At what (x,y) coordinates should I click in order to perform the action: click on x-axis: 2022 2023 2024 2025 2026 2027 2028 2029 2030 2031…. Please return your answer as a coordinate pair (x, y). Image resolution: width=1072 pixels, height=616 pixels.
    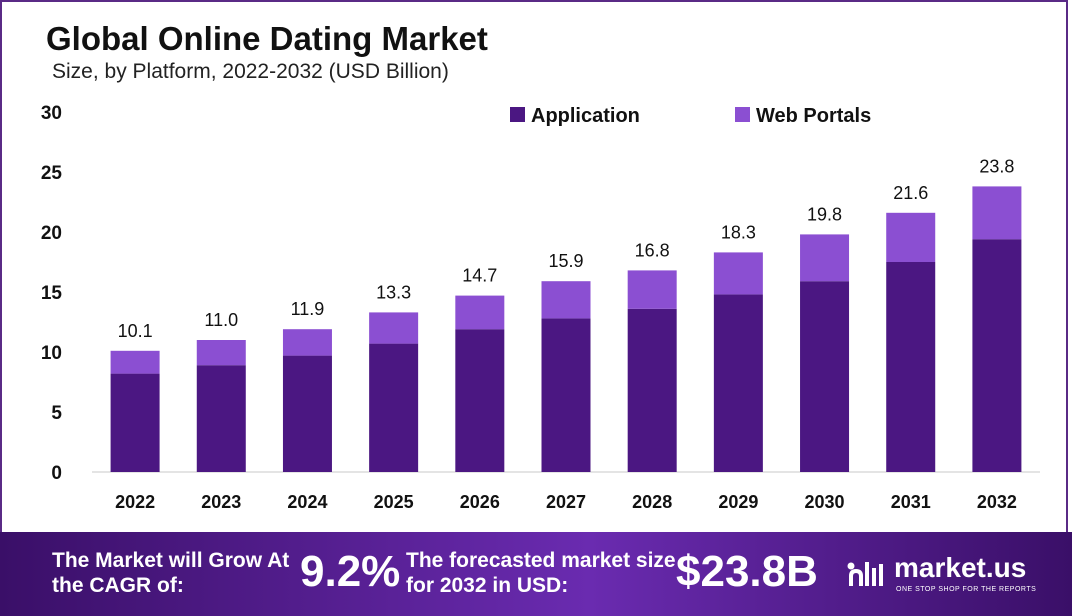
    Looking at the image, I should click on (566, 502).